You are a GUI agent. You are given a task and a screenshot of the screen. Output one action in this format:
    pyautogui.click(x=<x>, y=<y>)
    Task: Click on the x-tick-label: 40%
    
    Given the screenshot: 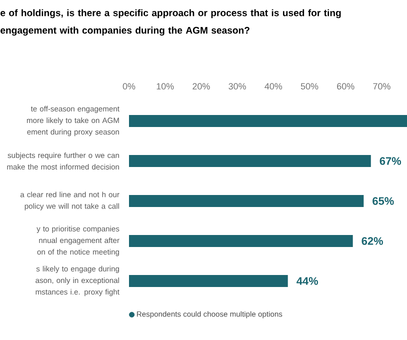 What is the action you would take?
    pyautogui.click(x=273, y=86)
    